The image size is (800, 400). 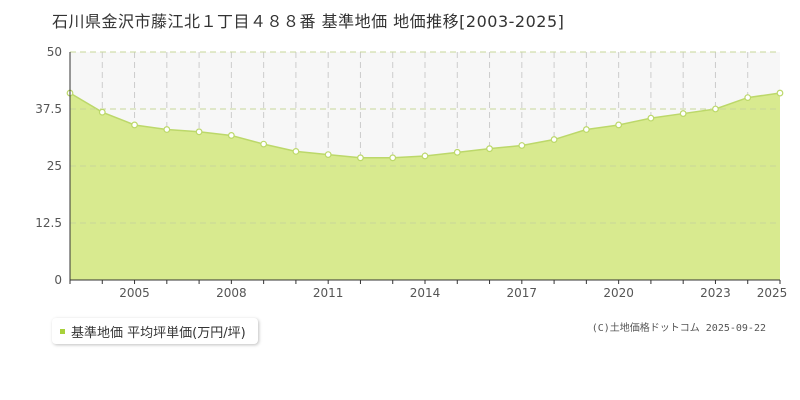 What do you see at coordinates (328, 155) in the screenshot?
I see `data-point-2011` at bounding box center [328, 155].